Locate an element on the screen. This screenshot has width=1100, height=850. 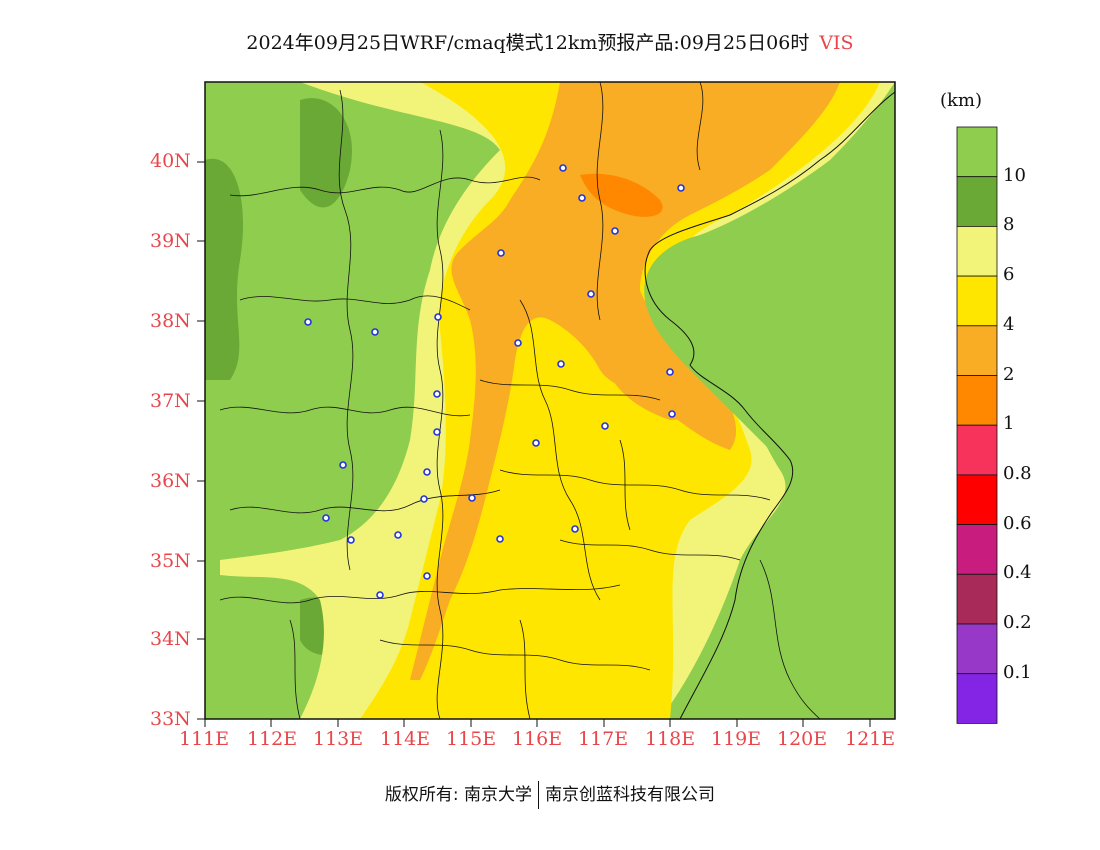
lat-label: 35N is located at coordinates (170, 561).